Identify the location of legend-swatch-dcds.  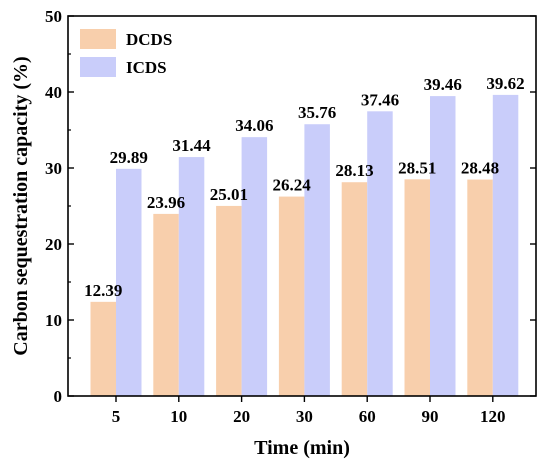
(98, 39).